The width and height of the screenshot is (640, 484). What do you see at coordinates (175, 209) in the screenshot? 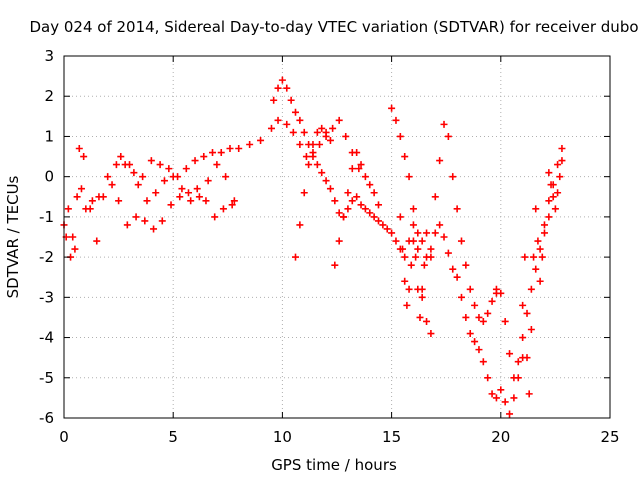
I see `series-trace-c` at bounding box center [175, 209].